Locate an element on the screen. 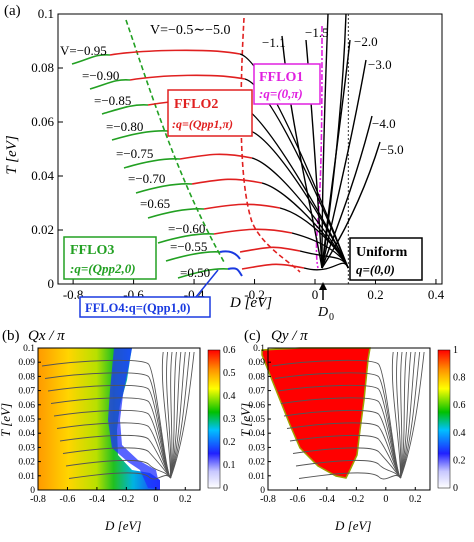 This screenshot has height=542, width=474. c-xtick-label: -0.8 is located at coordinates (268, 499).